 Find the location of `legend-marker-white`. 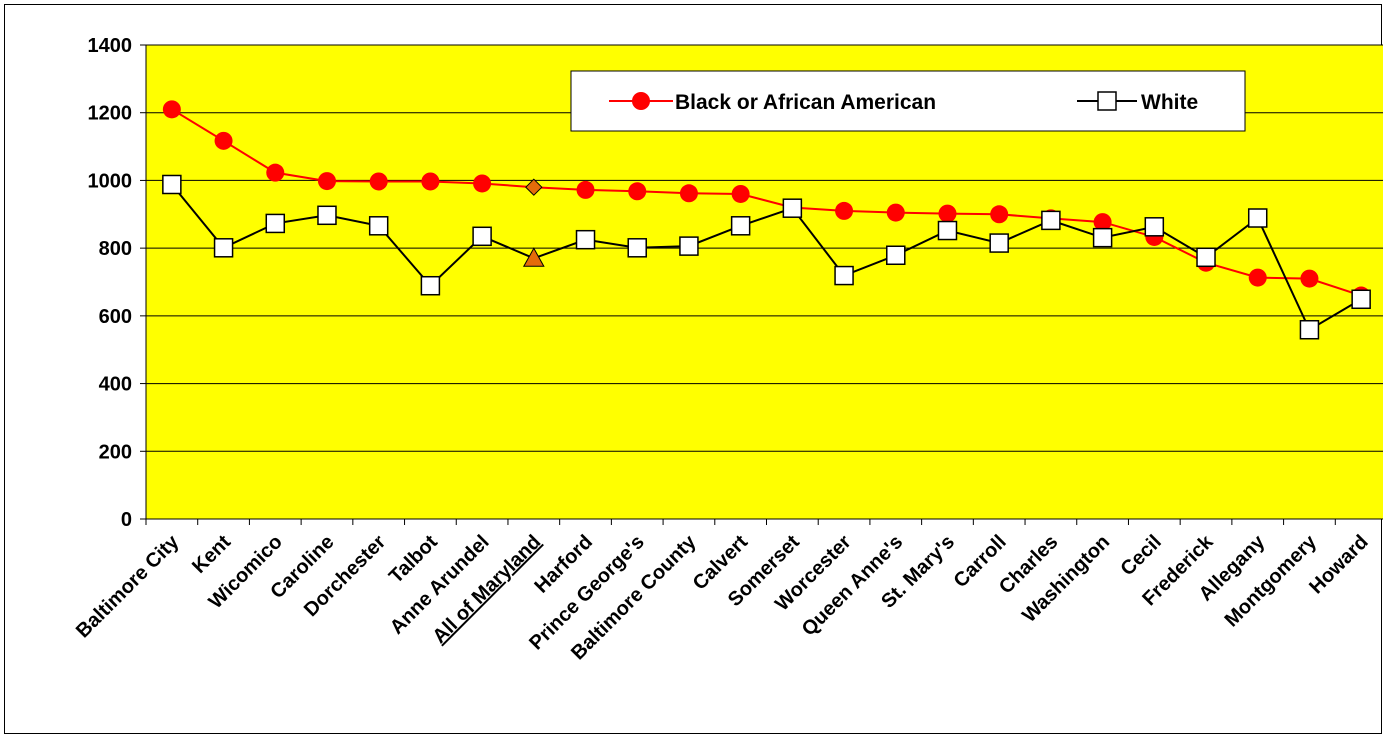

legend-marker-white is located at coordinates (1107, 101).